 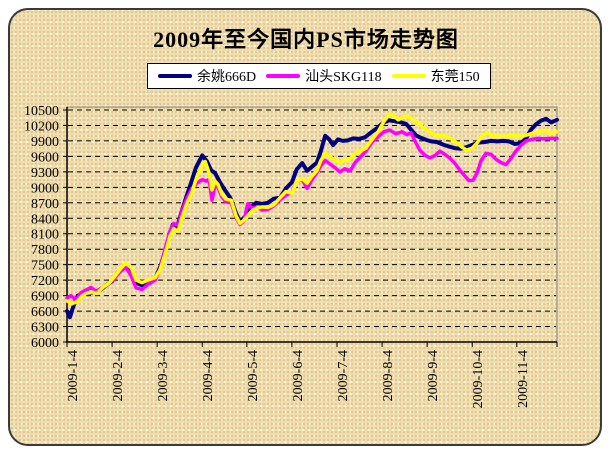 What do you see at coordinates (45, 142) in the screenshot?
I see `y-axis-label: 9900` at bounding box center [45, 142].